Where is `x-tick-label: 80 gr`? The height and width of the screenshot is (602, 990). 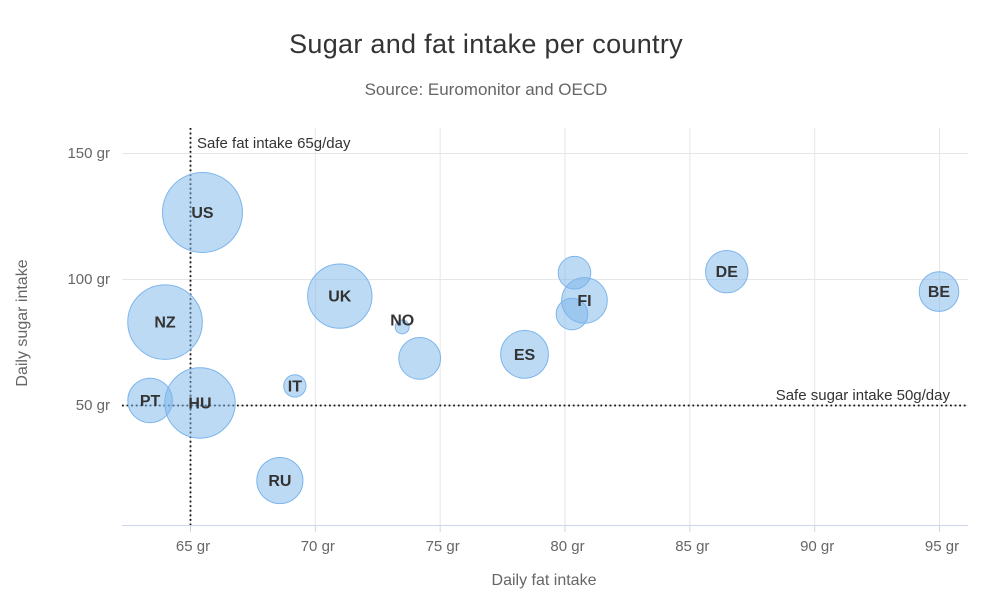 x-tick-label: 80 gr is located at coordinates (567, 546).